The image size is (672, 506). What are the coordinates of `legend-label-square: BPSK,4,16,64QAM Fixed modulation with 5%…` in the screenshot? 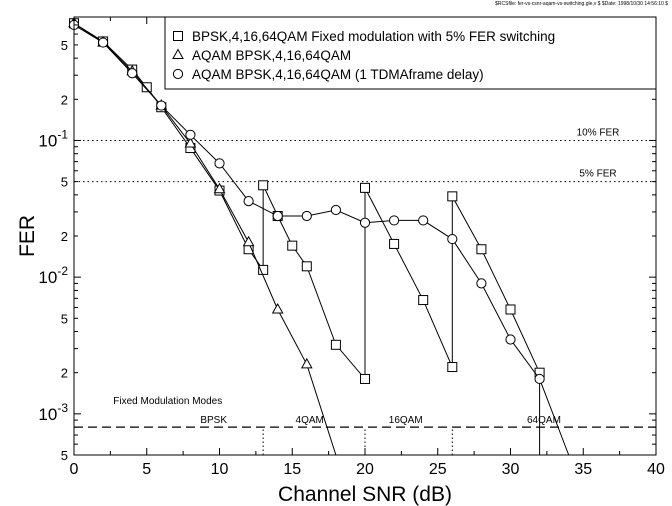 It's located at (373, 36).